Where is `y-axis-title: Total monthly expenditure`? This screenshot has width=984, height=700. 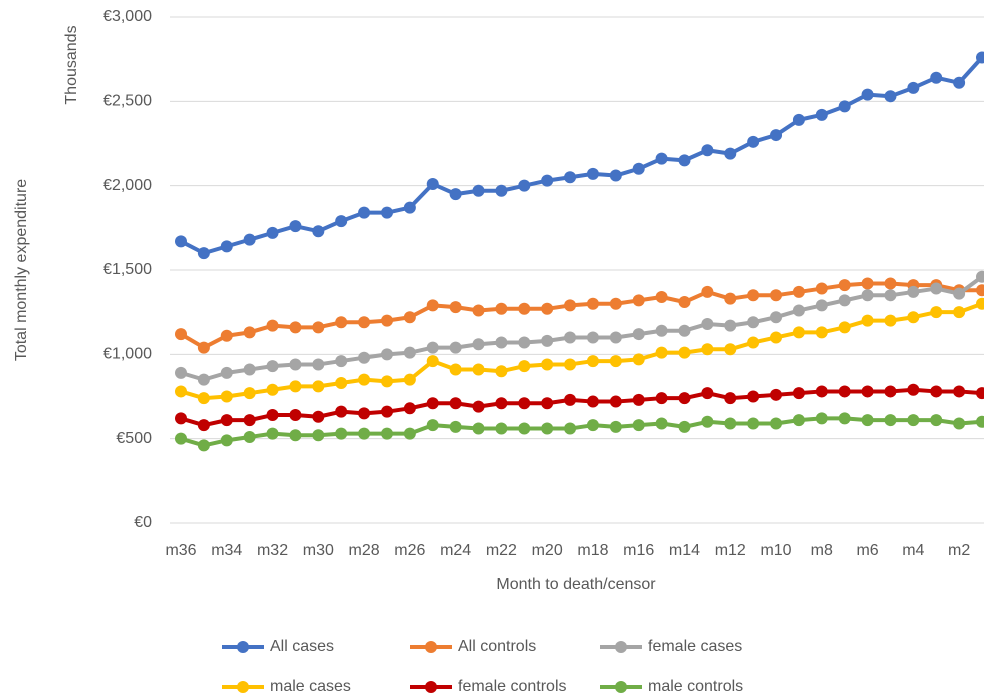
y-axis-title: Total monthly expenditure is located at coordinates (21, 270).